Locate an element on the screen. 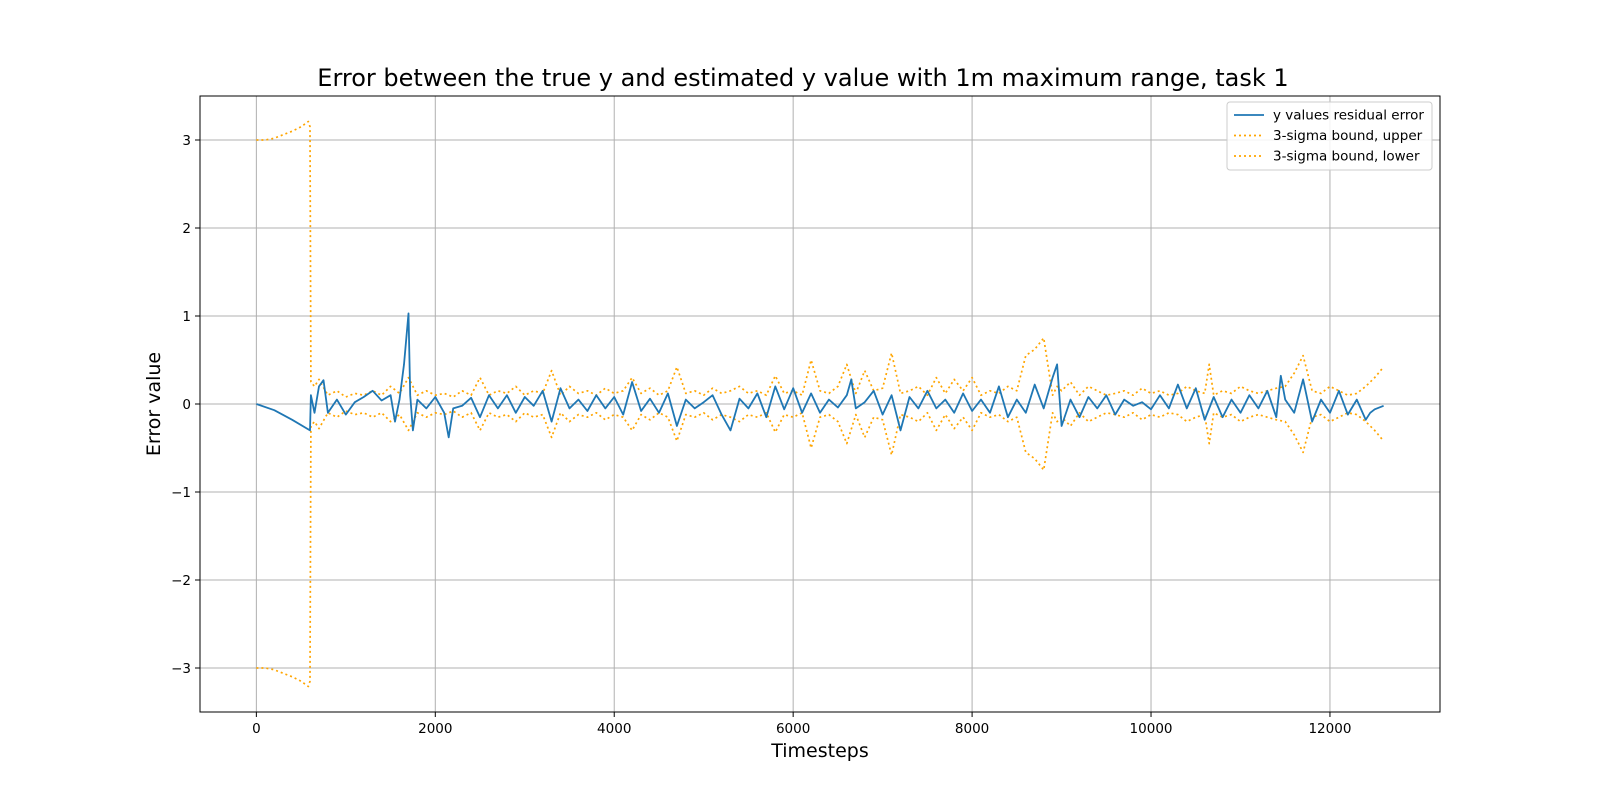 The image size is (1600, 800). legend-label-residual: y values residual error is located at coordinates (1348, 116).